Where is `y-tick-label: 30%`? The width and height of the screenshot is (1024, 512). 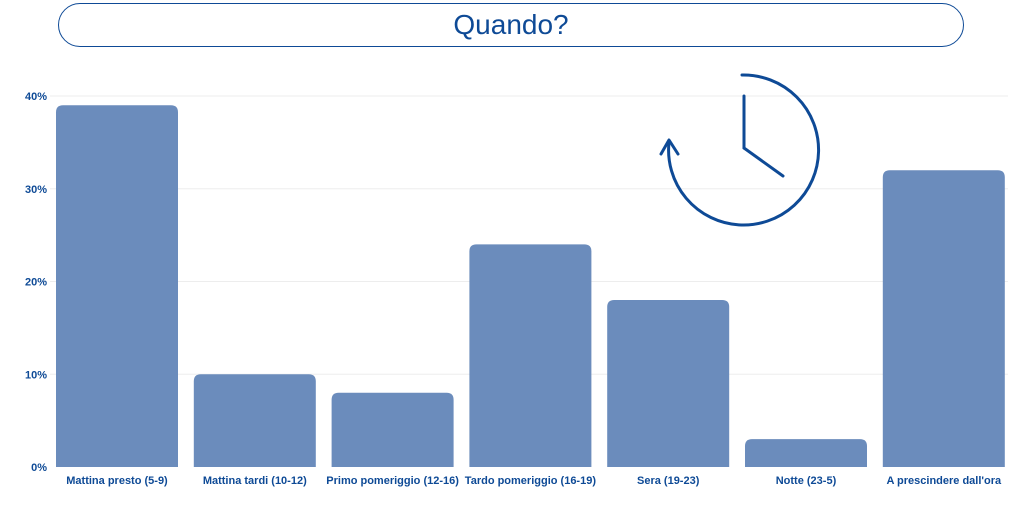 y-tick-label: 30% is located at coordinates (36, 190).